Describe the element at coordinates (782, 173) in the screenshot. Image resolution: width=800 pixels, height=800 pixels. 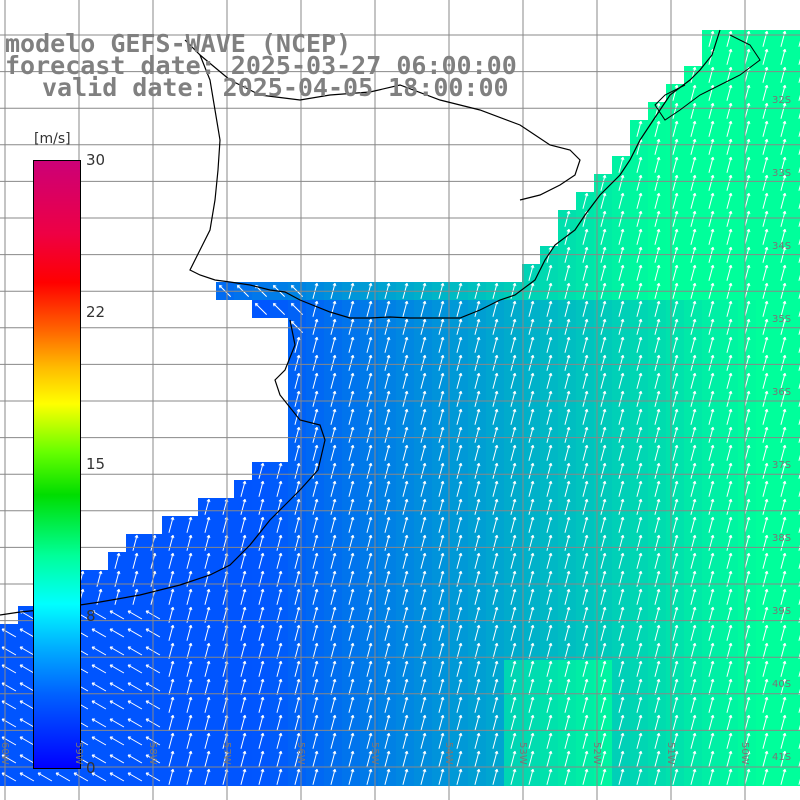
I see `lat-label: 33S` at that location.